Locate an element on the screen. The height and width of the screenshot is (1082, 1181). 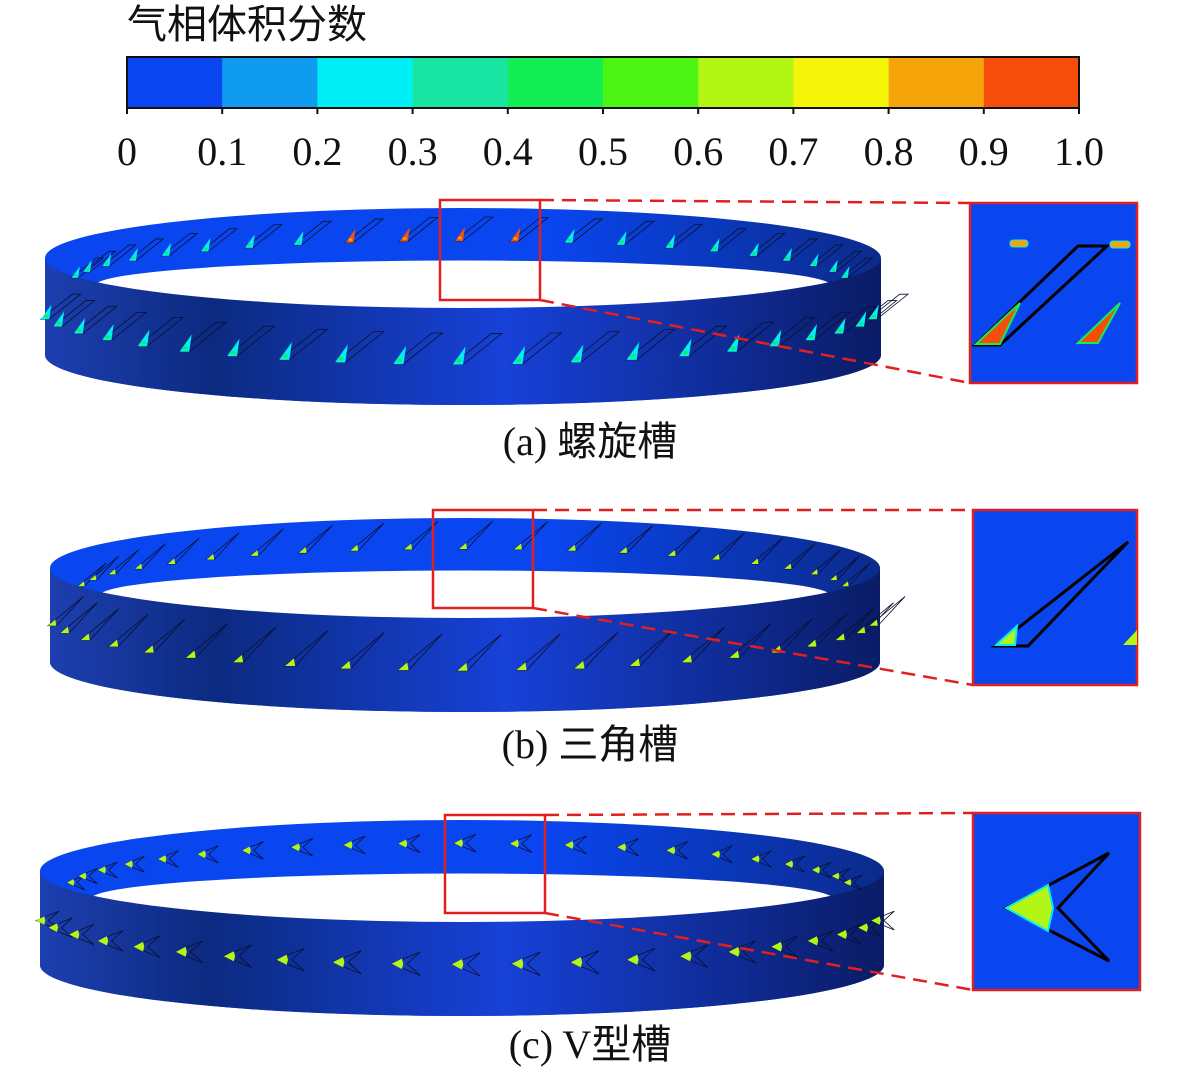
tick-label: 0.7 is located at coordinates (793, 151).